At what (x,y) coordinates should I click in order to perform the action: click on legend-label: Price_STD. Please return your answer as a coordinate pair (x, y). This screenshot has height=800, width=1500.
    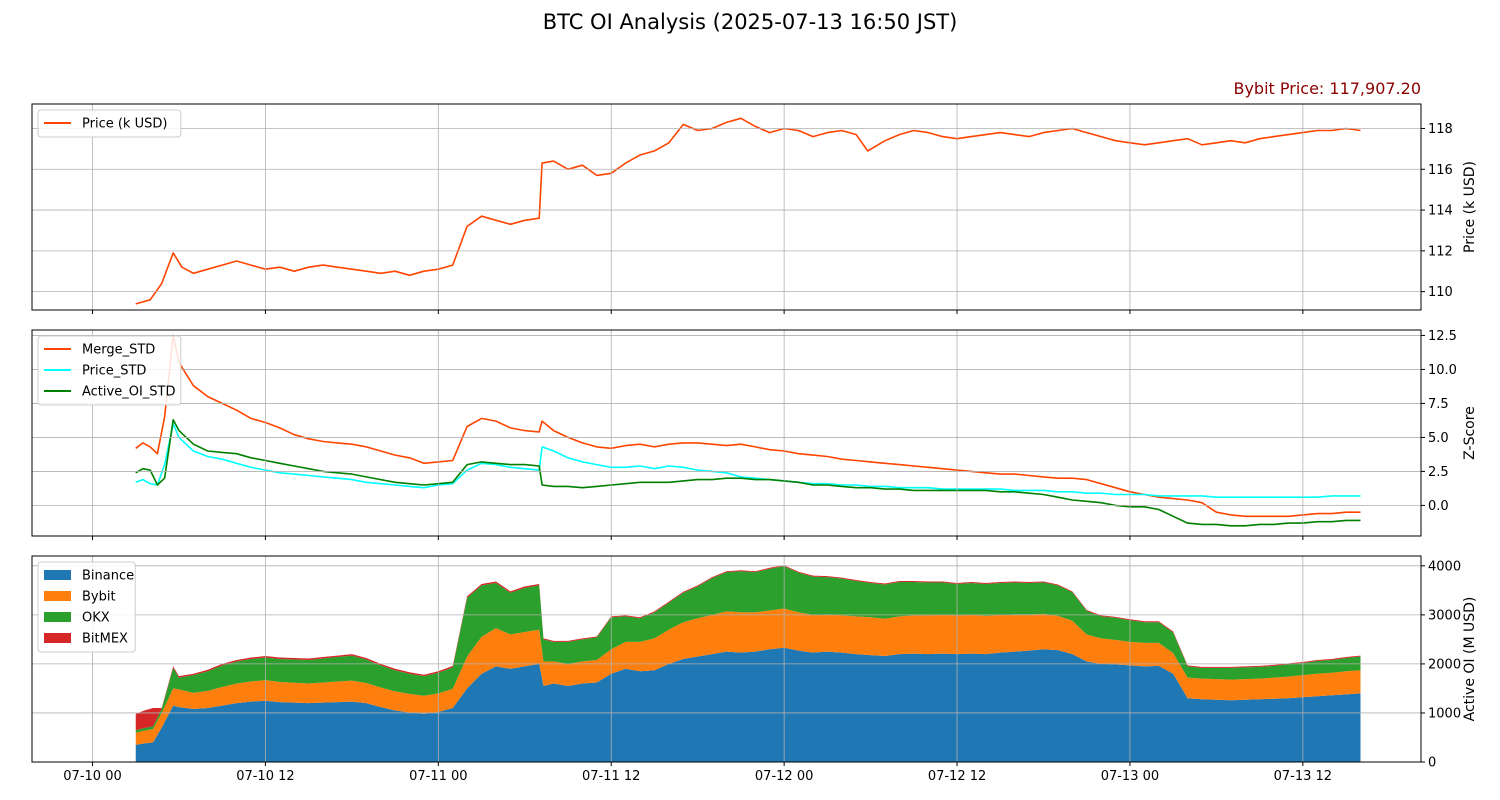
    Looking at the image, I should click on (114, 371).